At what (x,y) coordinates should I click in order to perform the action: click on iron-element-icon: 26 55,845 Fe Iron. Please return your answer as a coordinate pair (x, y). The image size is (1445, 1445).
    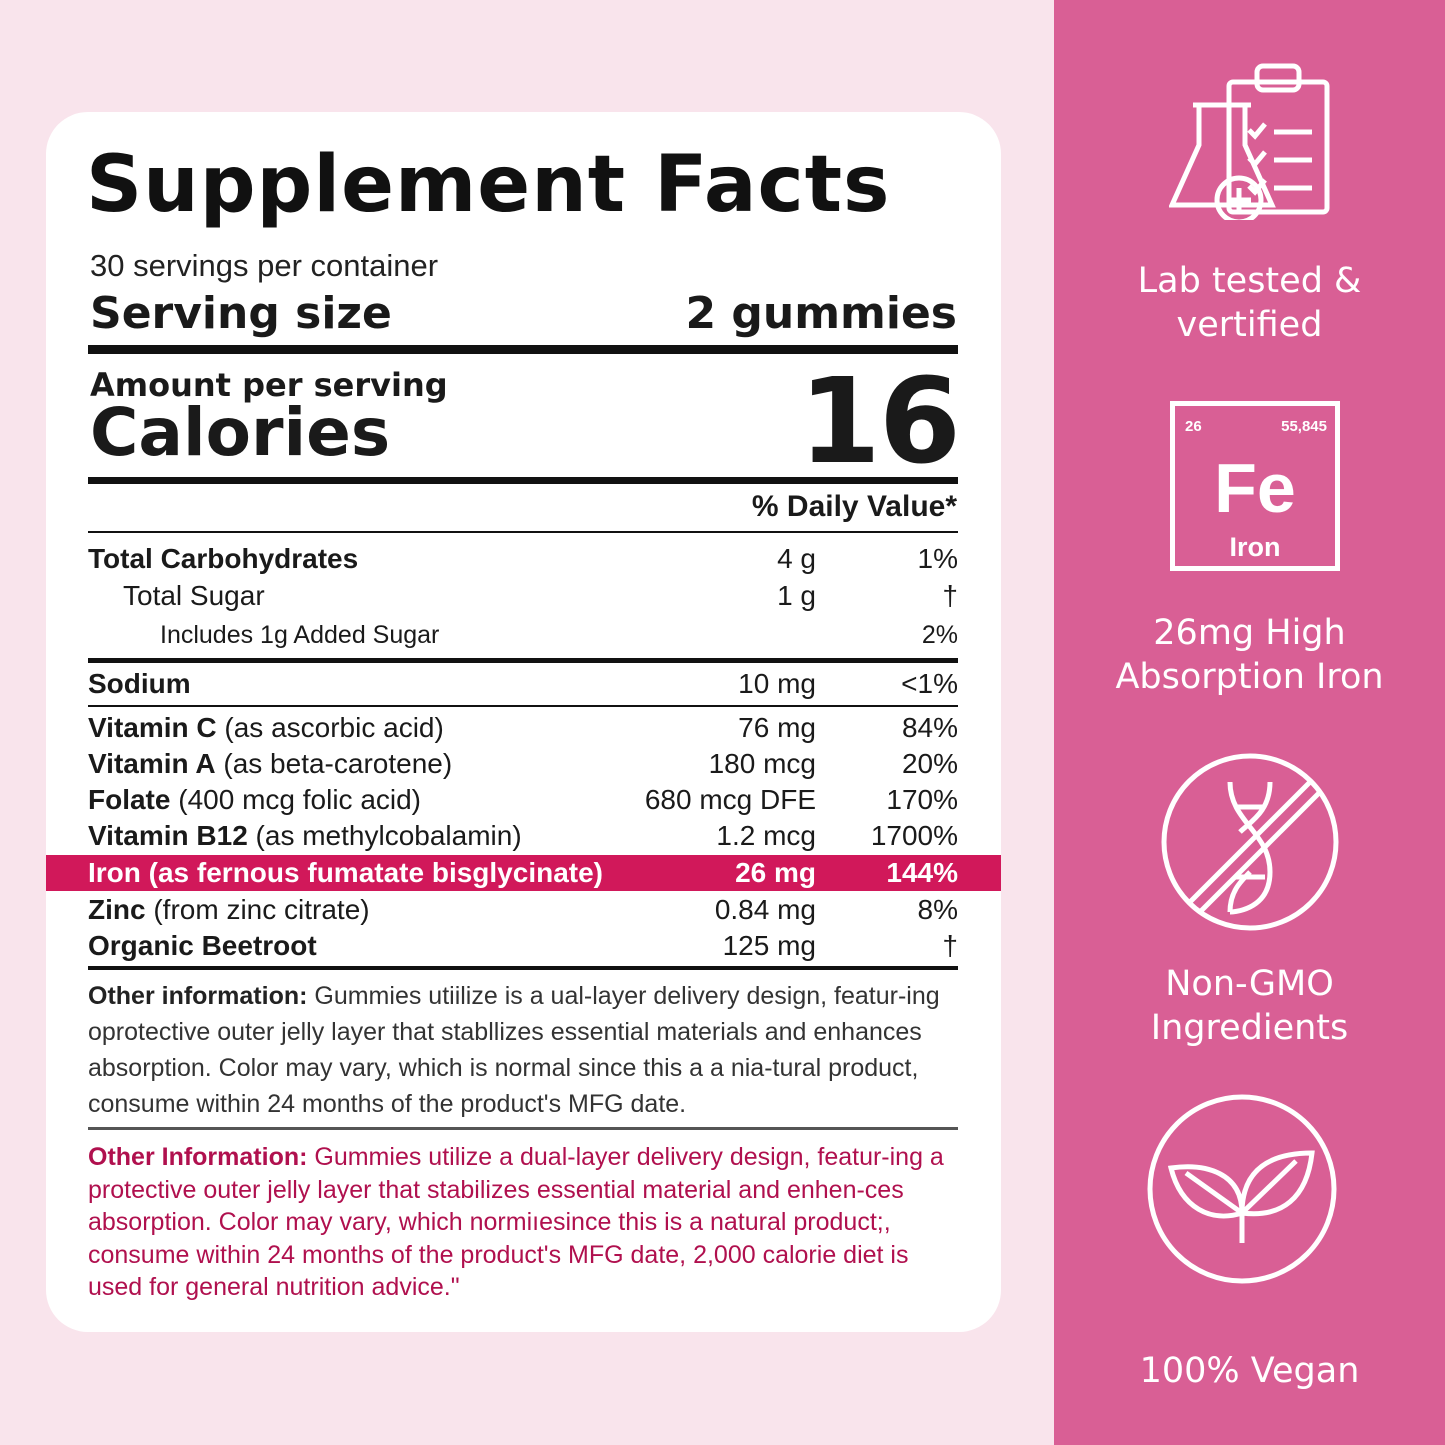
    Looking at the image, I should click on (1255, 486).